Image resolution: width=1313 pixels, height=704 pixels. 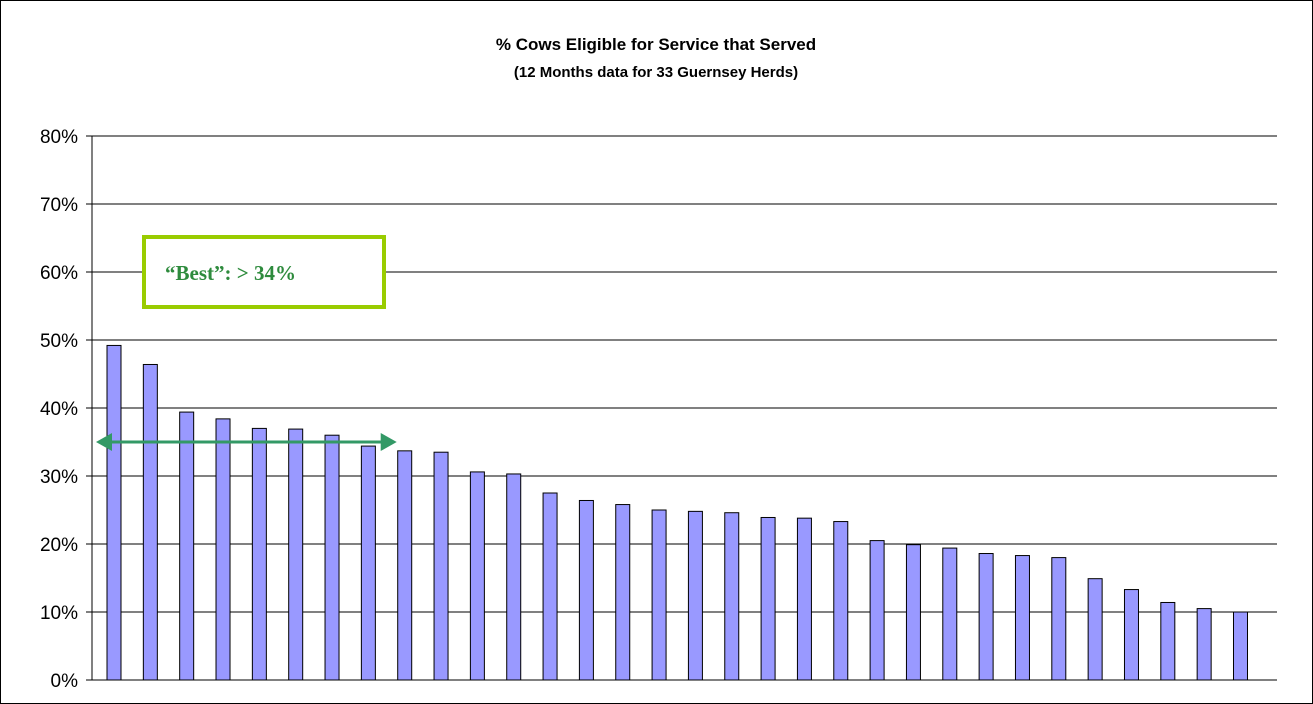 I want to click on best-range-arrow-head-right, so click(x=388, y=442).